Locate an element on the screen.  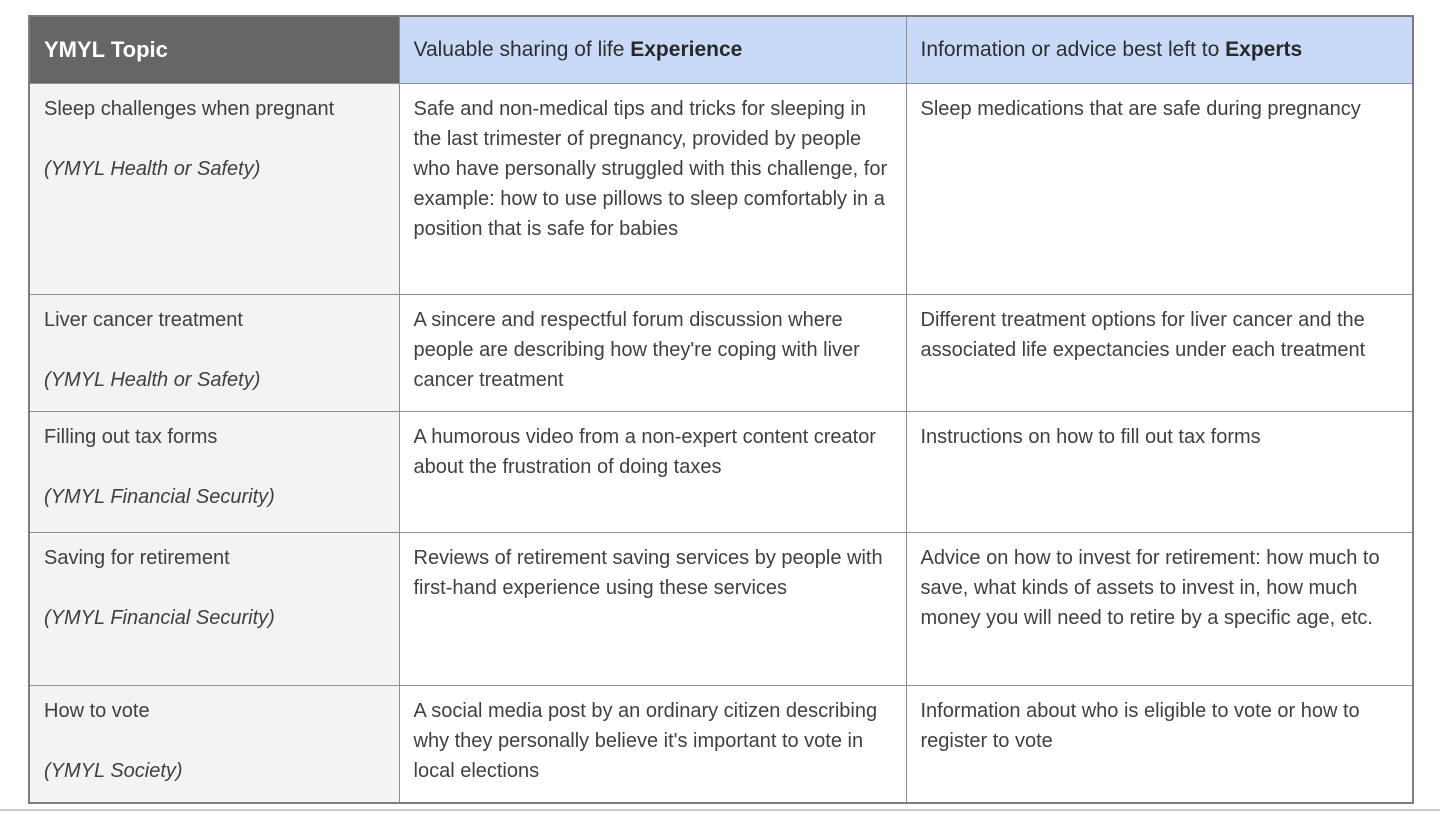
header-experience-text: Valuable sharing of life is located at coordinates (522, 49).